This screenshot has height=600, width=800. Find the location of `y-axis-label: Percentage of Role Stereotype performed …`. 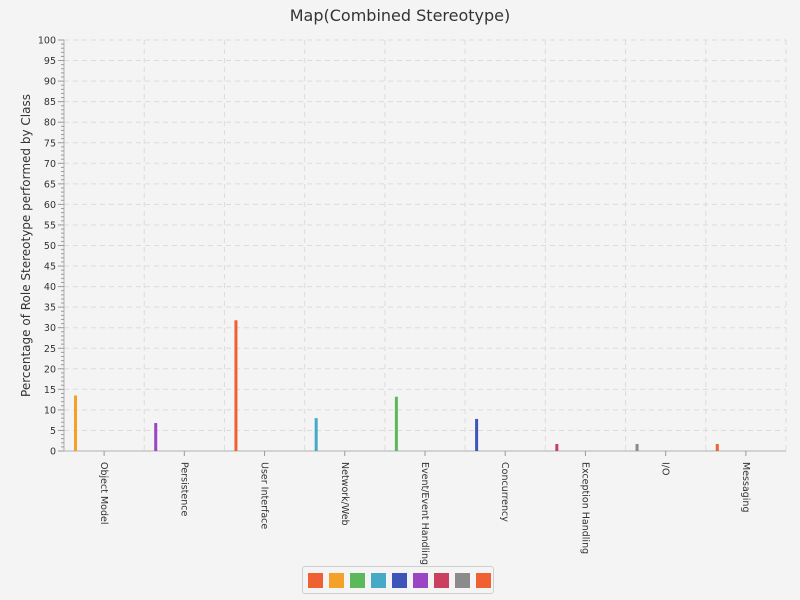

y-axis-label: Percentage of Role Stereotype performed … is located at coordinates (26, 245).